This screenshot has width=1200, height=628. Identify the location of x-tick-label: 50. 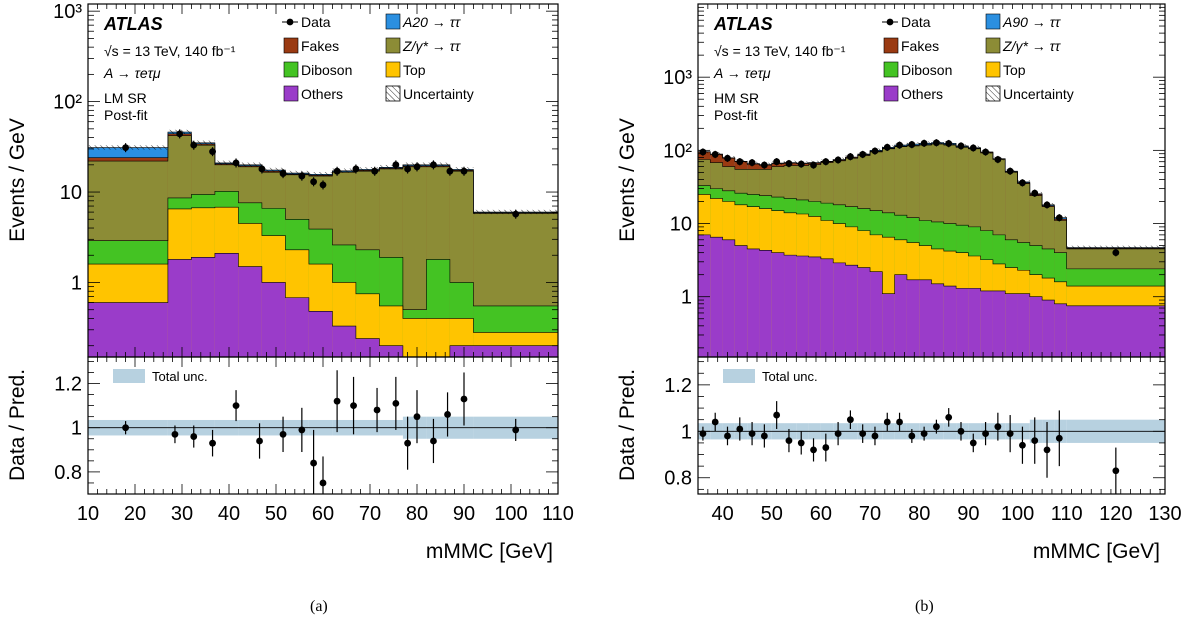
(772, 514).